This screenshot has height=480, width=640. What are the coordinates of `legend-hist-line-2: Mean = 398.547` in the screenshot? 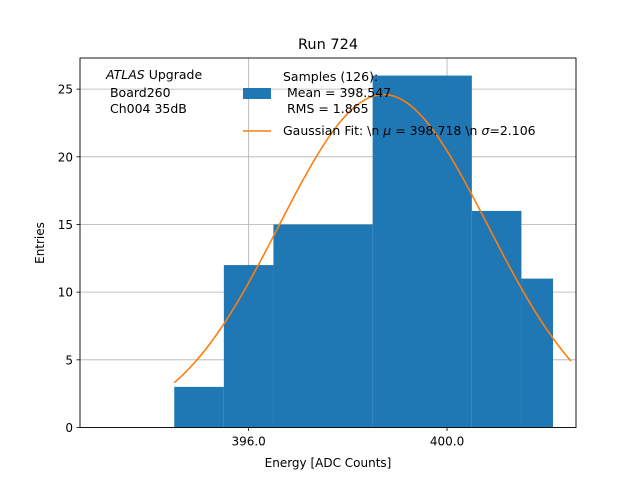 It's located at (337, 92).